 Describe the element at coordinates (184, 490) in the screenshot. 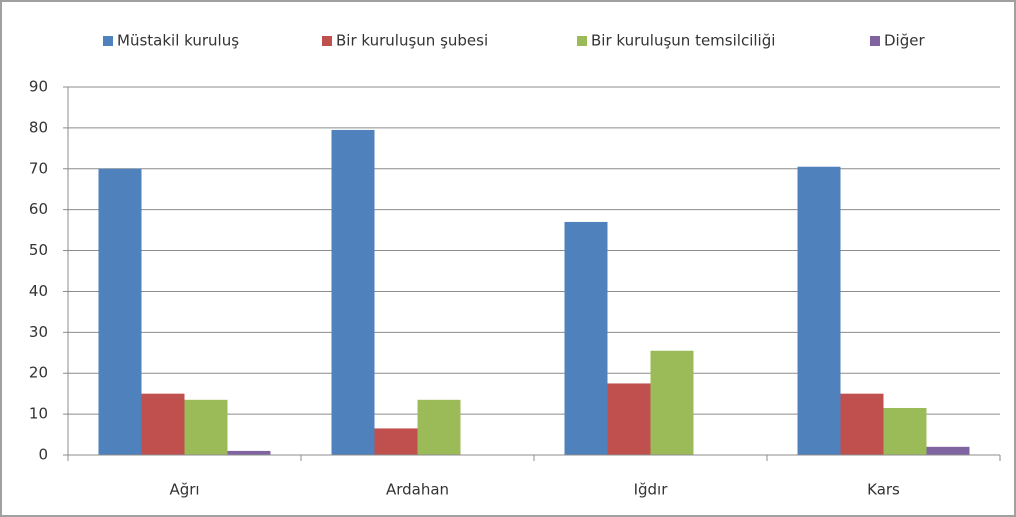

I see `x-tick-label: Ağrı` at that location.